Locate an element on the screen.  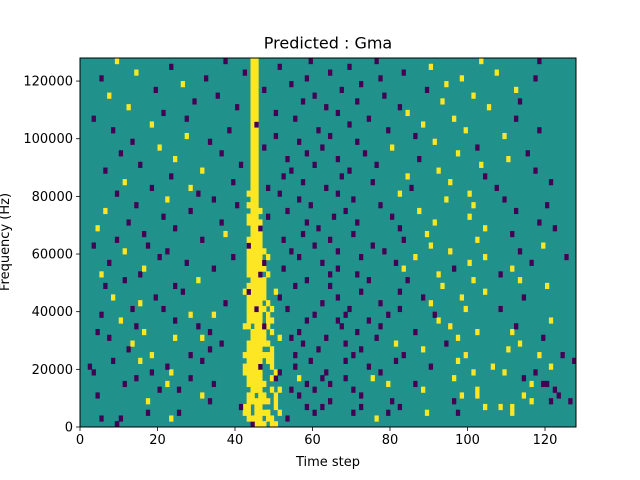
x-tick-label: 0 is located at coordinates (80, 440).